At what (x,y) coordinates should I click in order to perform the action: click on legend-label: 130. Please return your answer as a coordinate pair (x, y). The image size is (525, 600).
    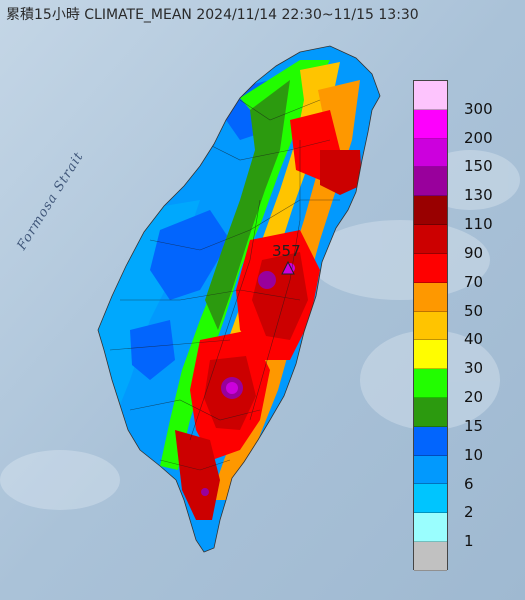
    Looking at the image, I should click on (478, 195).